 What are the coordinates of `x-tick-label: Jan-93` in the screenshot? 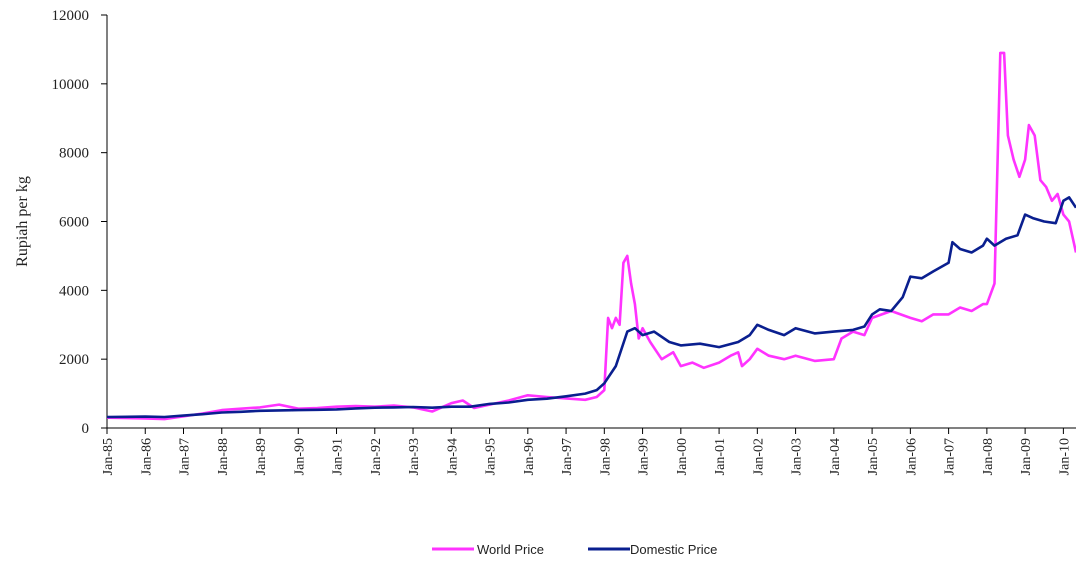 It's located at (414, 456).